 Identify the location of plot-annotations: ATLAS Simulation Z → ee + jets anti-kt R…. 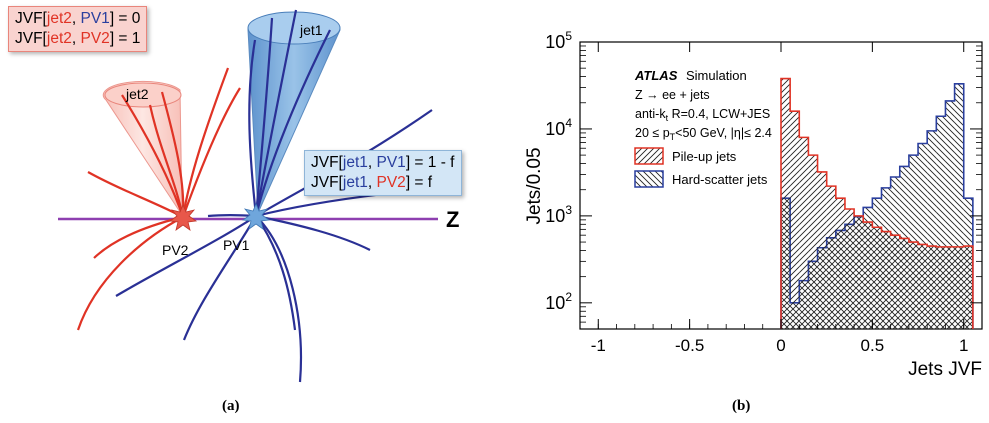
(703, 105).